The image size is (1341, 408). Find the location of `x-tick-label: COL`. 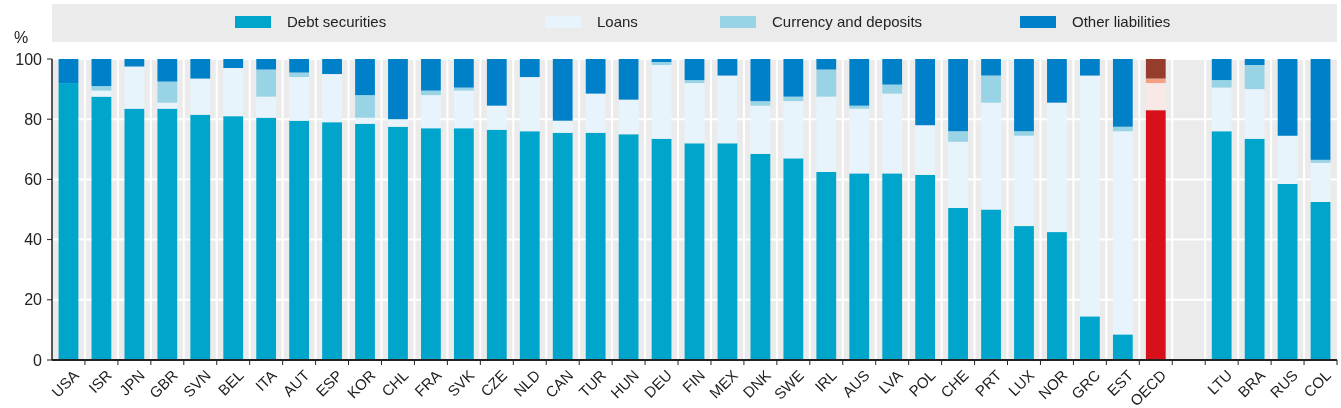

x-tick-label: COL is located at coordinates (1317, 383).